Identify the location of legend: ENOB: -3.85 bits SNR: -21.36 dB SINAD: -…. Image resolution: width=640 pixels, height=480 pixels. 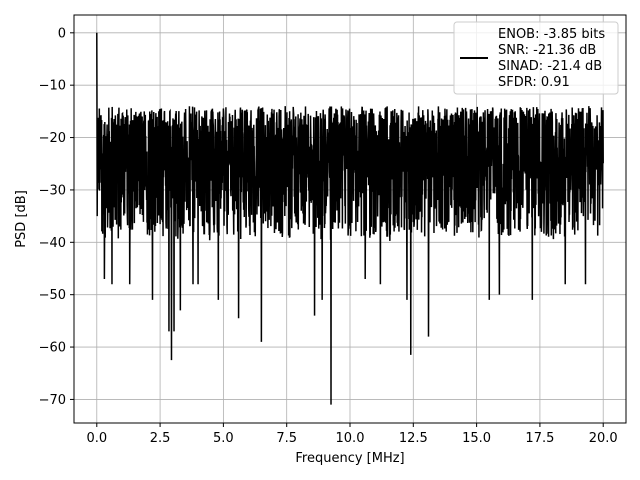
(536, 58).